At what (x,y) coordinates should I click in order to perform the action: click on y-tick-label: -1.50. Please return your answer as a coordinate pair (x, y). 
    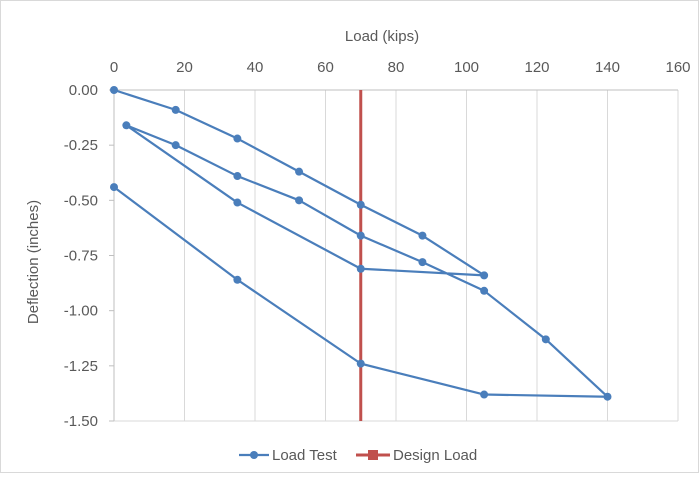
    Looking at the image, I should click on (81, 421).